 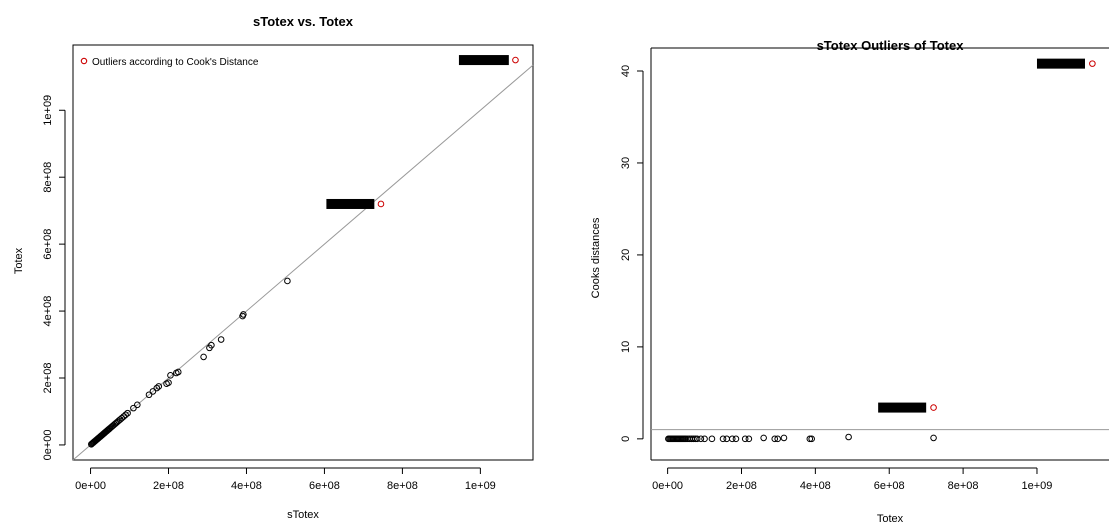 What do you see at coordinates (48, 110) in the screenshot?
I see `y-tick-label: 1e+09` at bounding box center [48, 110].